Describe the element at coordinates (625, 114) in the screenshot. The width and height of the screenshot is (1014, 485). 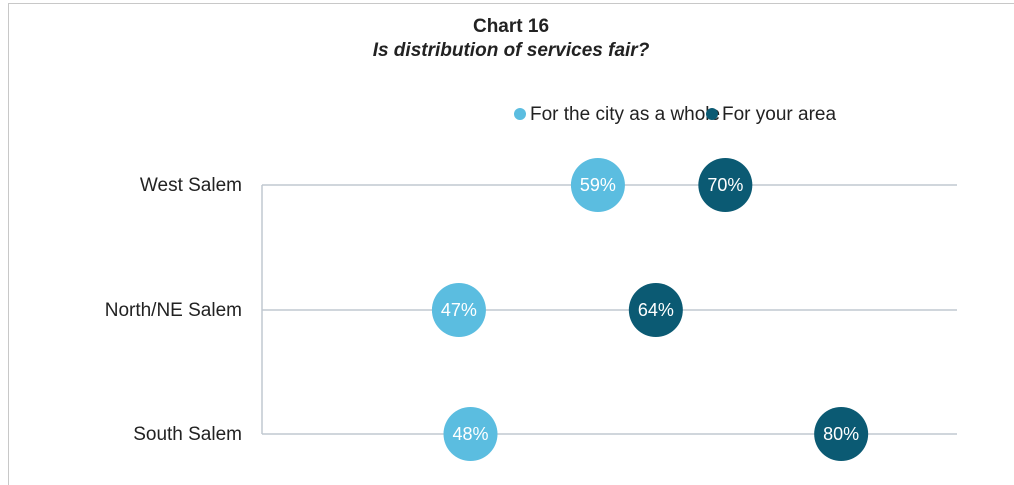
I see `legend-label: For the city as a whole` at that location.